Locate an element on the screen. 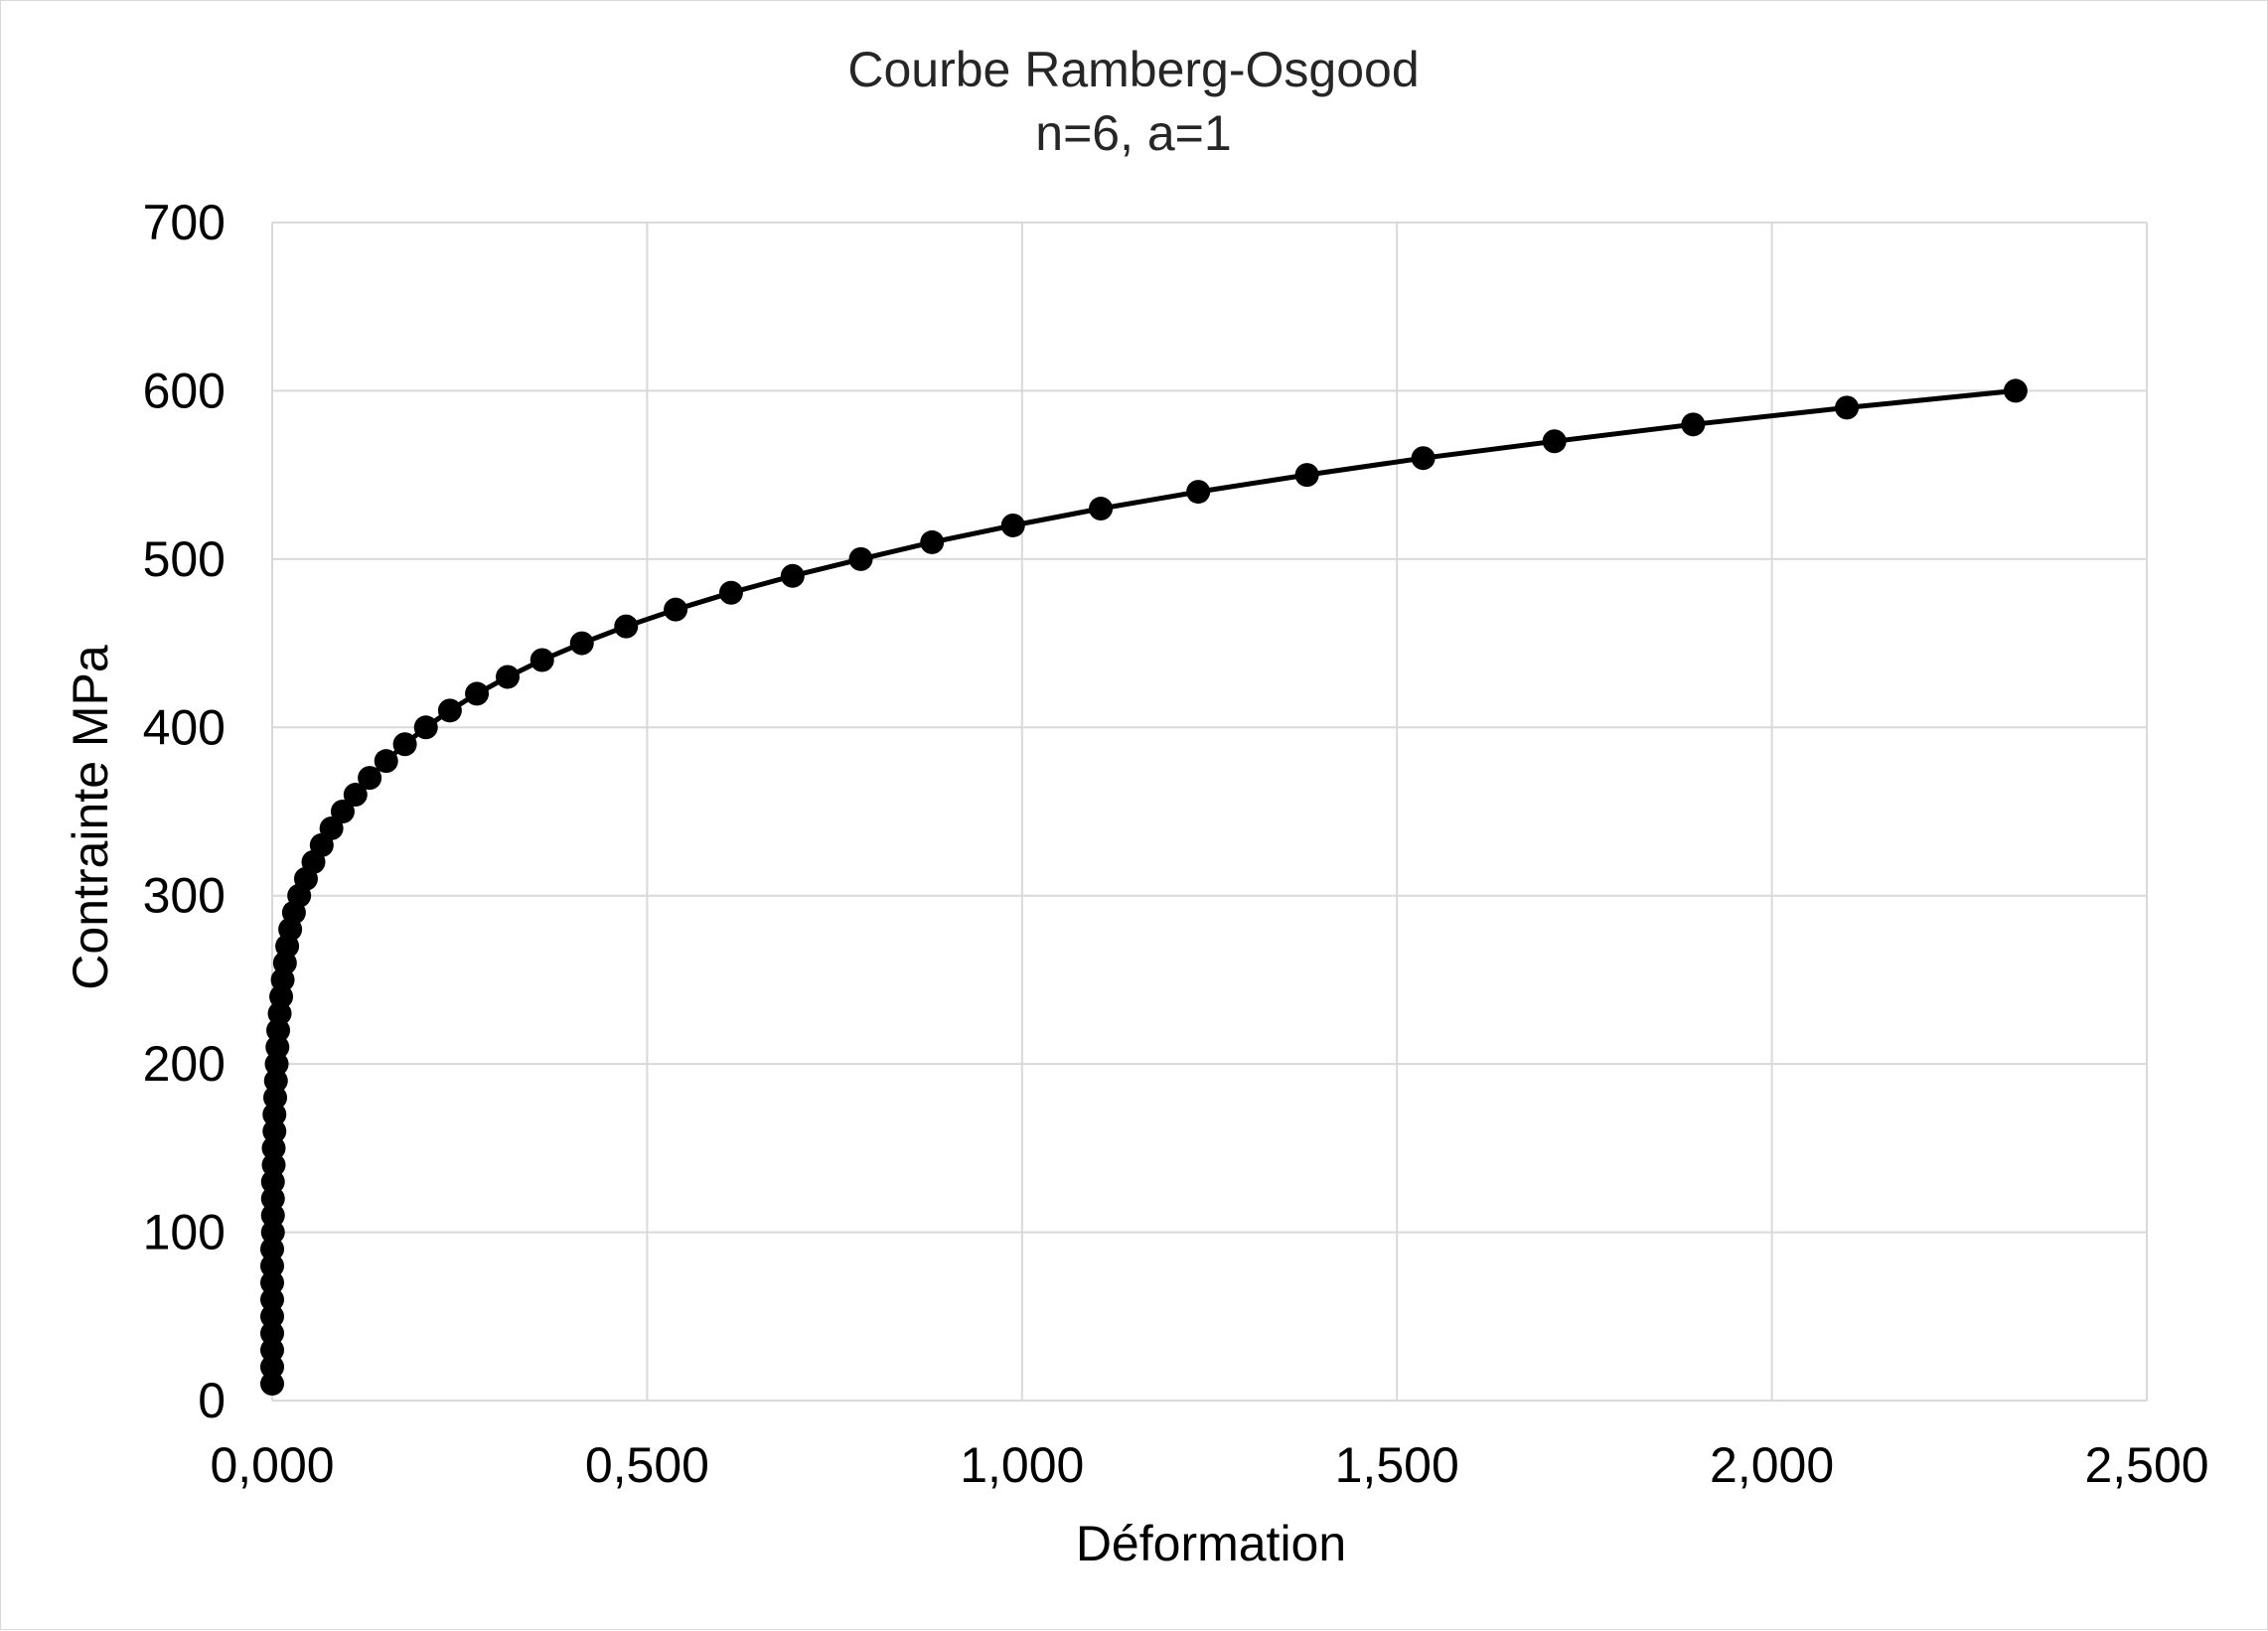 The width and height of the screenshot is (2268, 1631). x-tick-label: 1,500 is located at coordinates (1397, 1465).